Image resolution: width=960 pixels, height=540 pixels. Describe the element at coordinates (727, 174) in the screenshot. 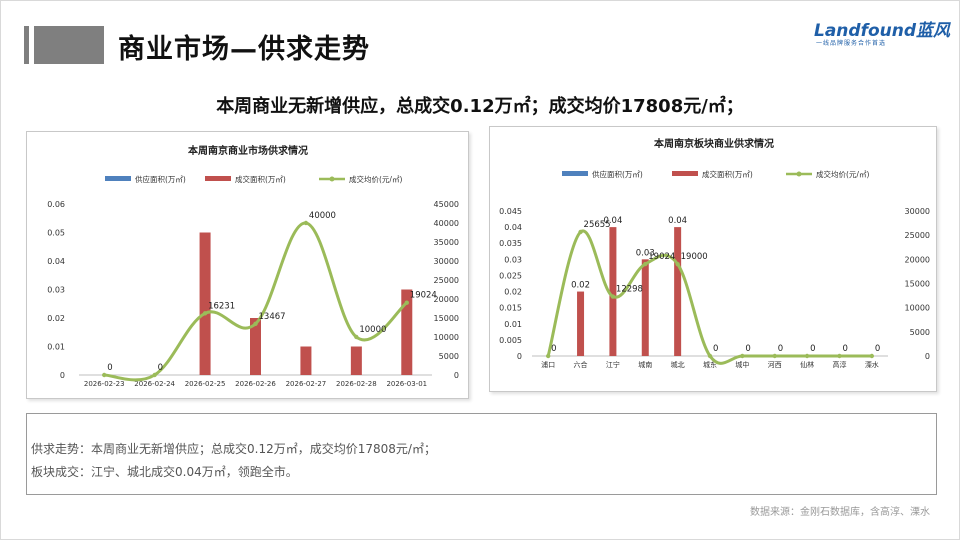

I see `district-legend-label-1: 成交面积(万㎡)` at that location.